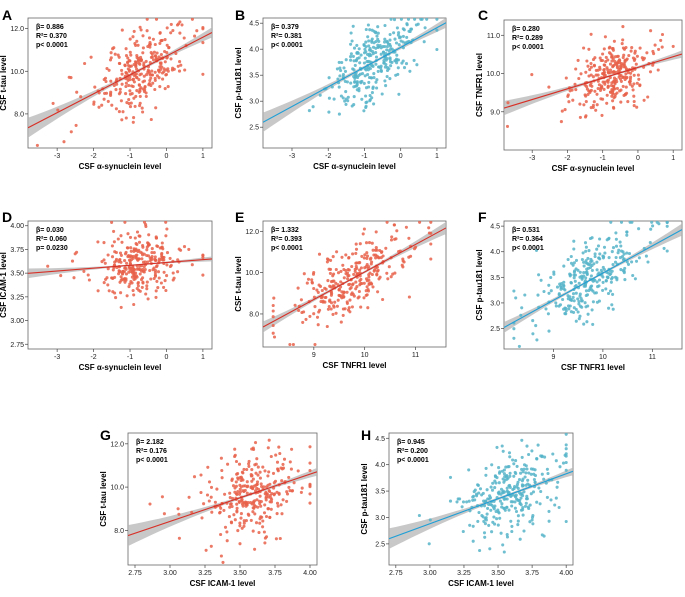 The image size is (685, 597). Describe the element at coordinates (205, 573) in the screenshot. I see `x-tick-label: 3.25` at that location.